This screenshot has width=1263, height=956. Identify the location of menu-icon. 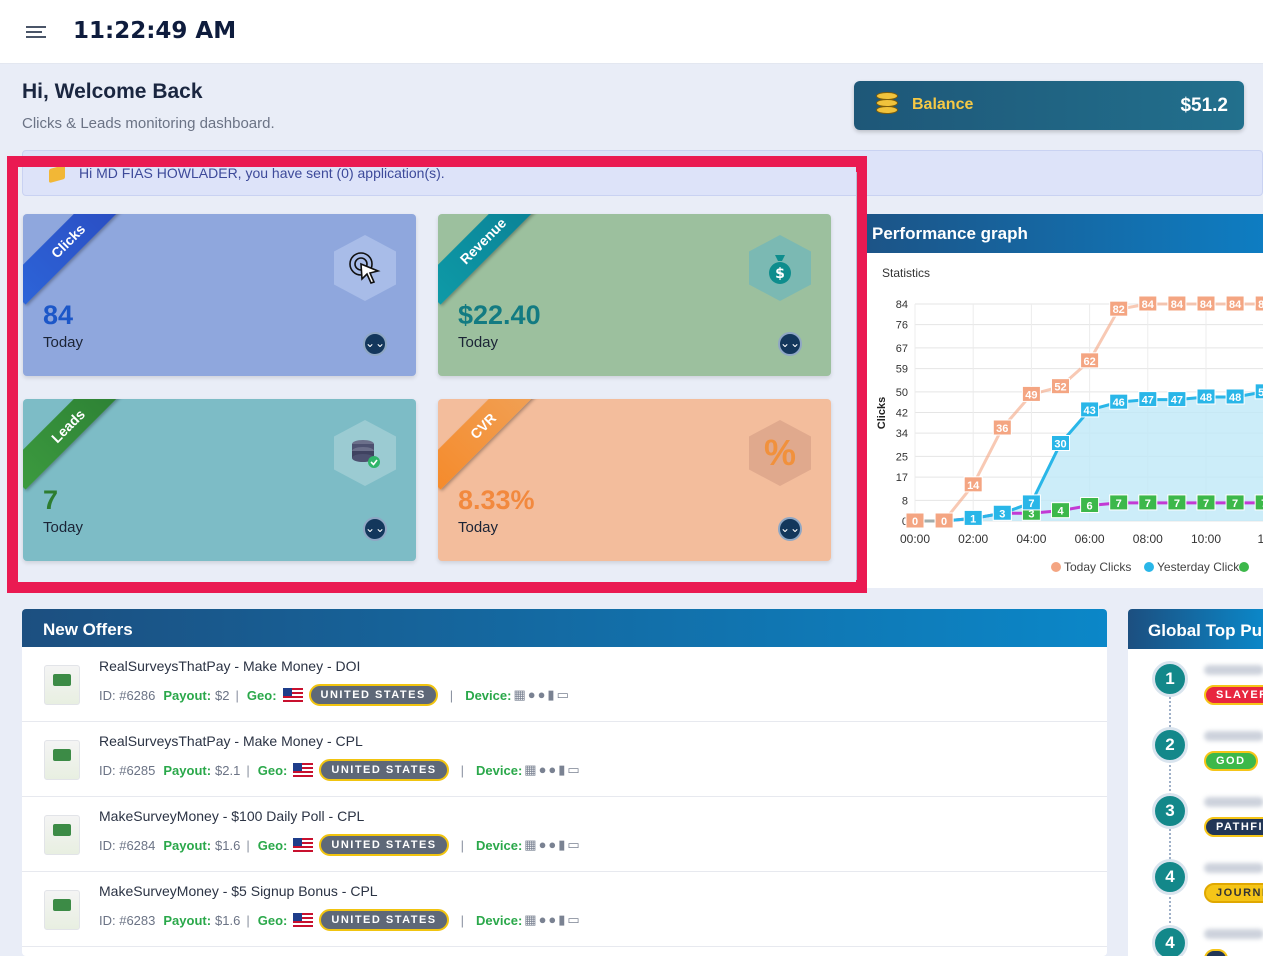
(36, 33).